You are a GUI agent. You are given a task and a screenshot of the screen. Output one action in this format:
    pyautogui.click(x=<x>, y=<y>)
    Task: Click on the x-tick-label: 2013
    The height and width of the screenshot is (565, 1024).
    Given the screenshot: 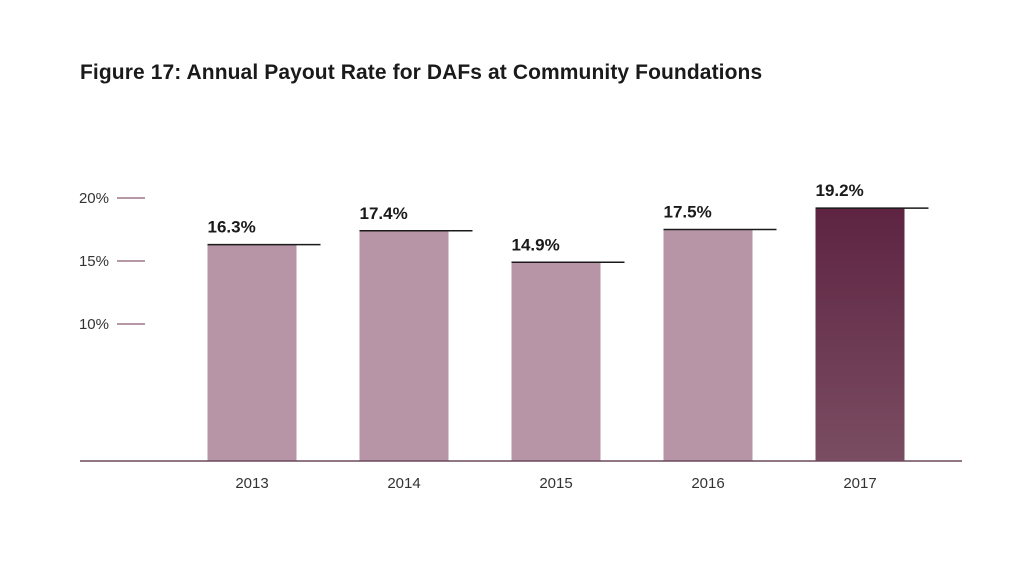 What is the action you would take?
    pyautogui.click(x=251, y=483)
    